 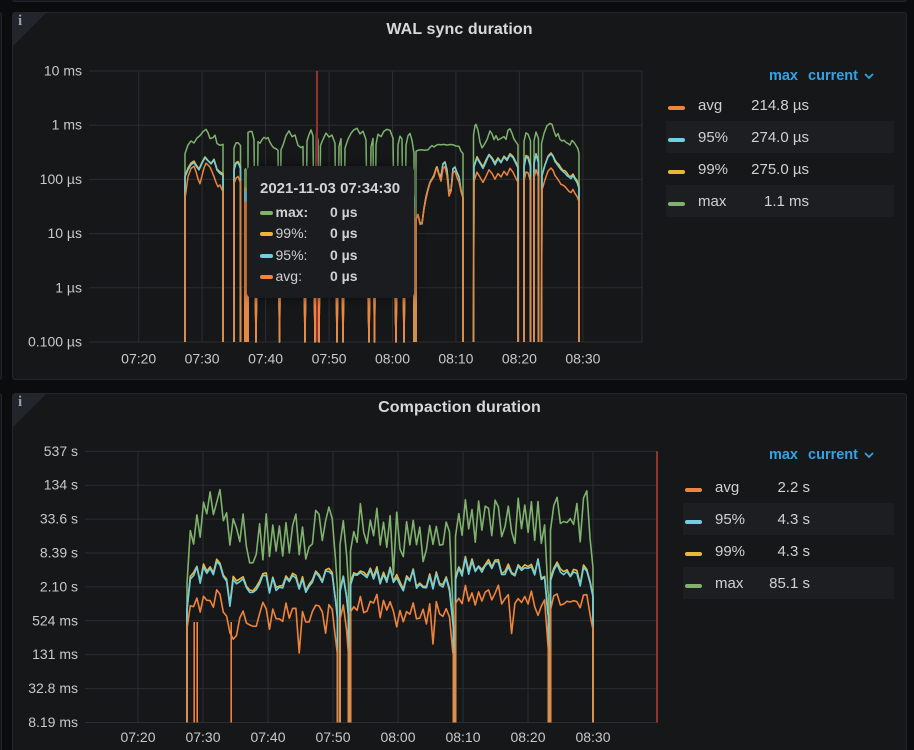 I want to click on svg-text: 100 µs, so click(x=61, y=179).